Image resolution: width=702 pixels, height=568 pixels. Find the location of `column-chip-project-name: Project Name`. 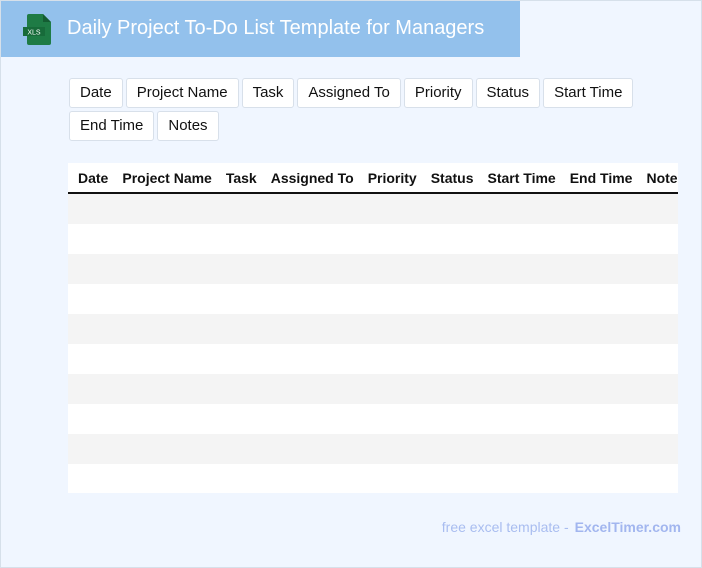

column-chip-project-name: Project Name is located at coordinates (182, 93).